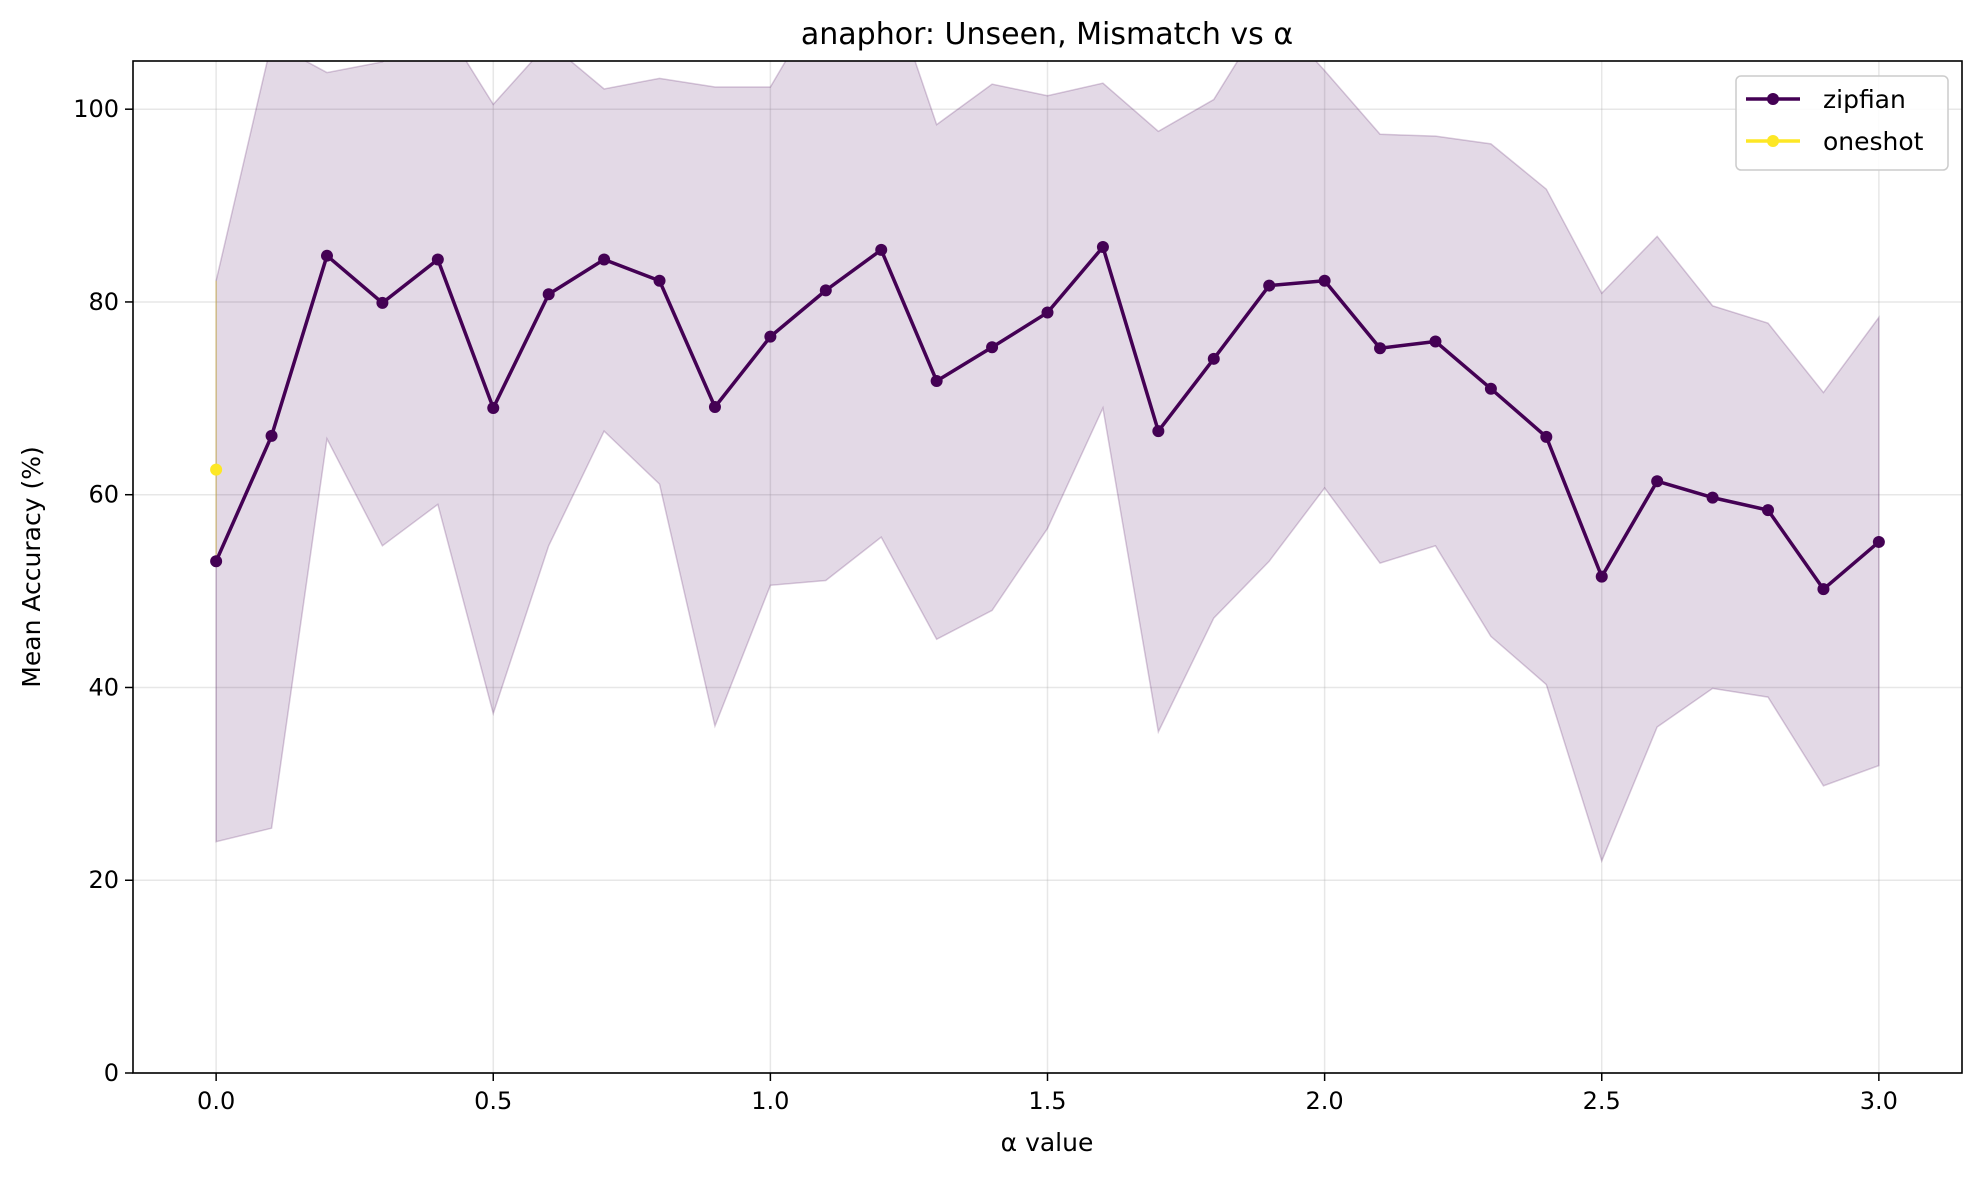 The height and width of the screenshot is (1177, 1980). Describe the element at coordinates (1842, 123) in the screenshot. I see `legend: zipfian oneshot` at that location.